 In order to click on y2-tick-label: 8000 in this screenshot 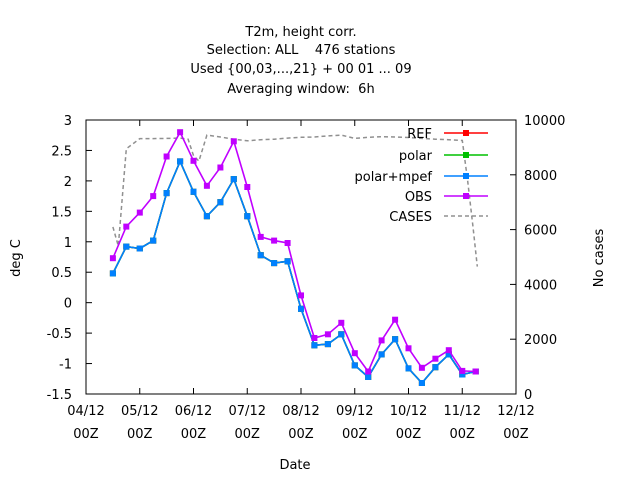, I will do `click(540, 176)`.